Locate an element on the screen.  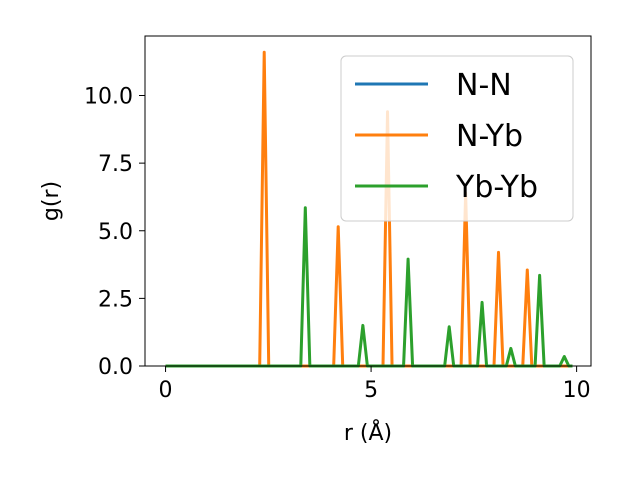
legend: N-N N-Yb Yb-Yb is located at coordinates (457, 138).